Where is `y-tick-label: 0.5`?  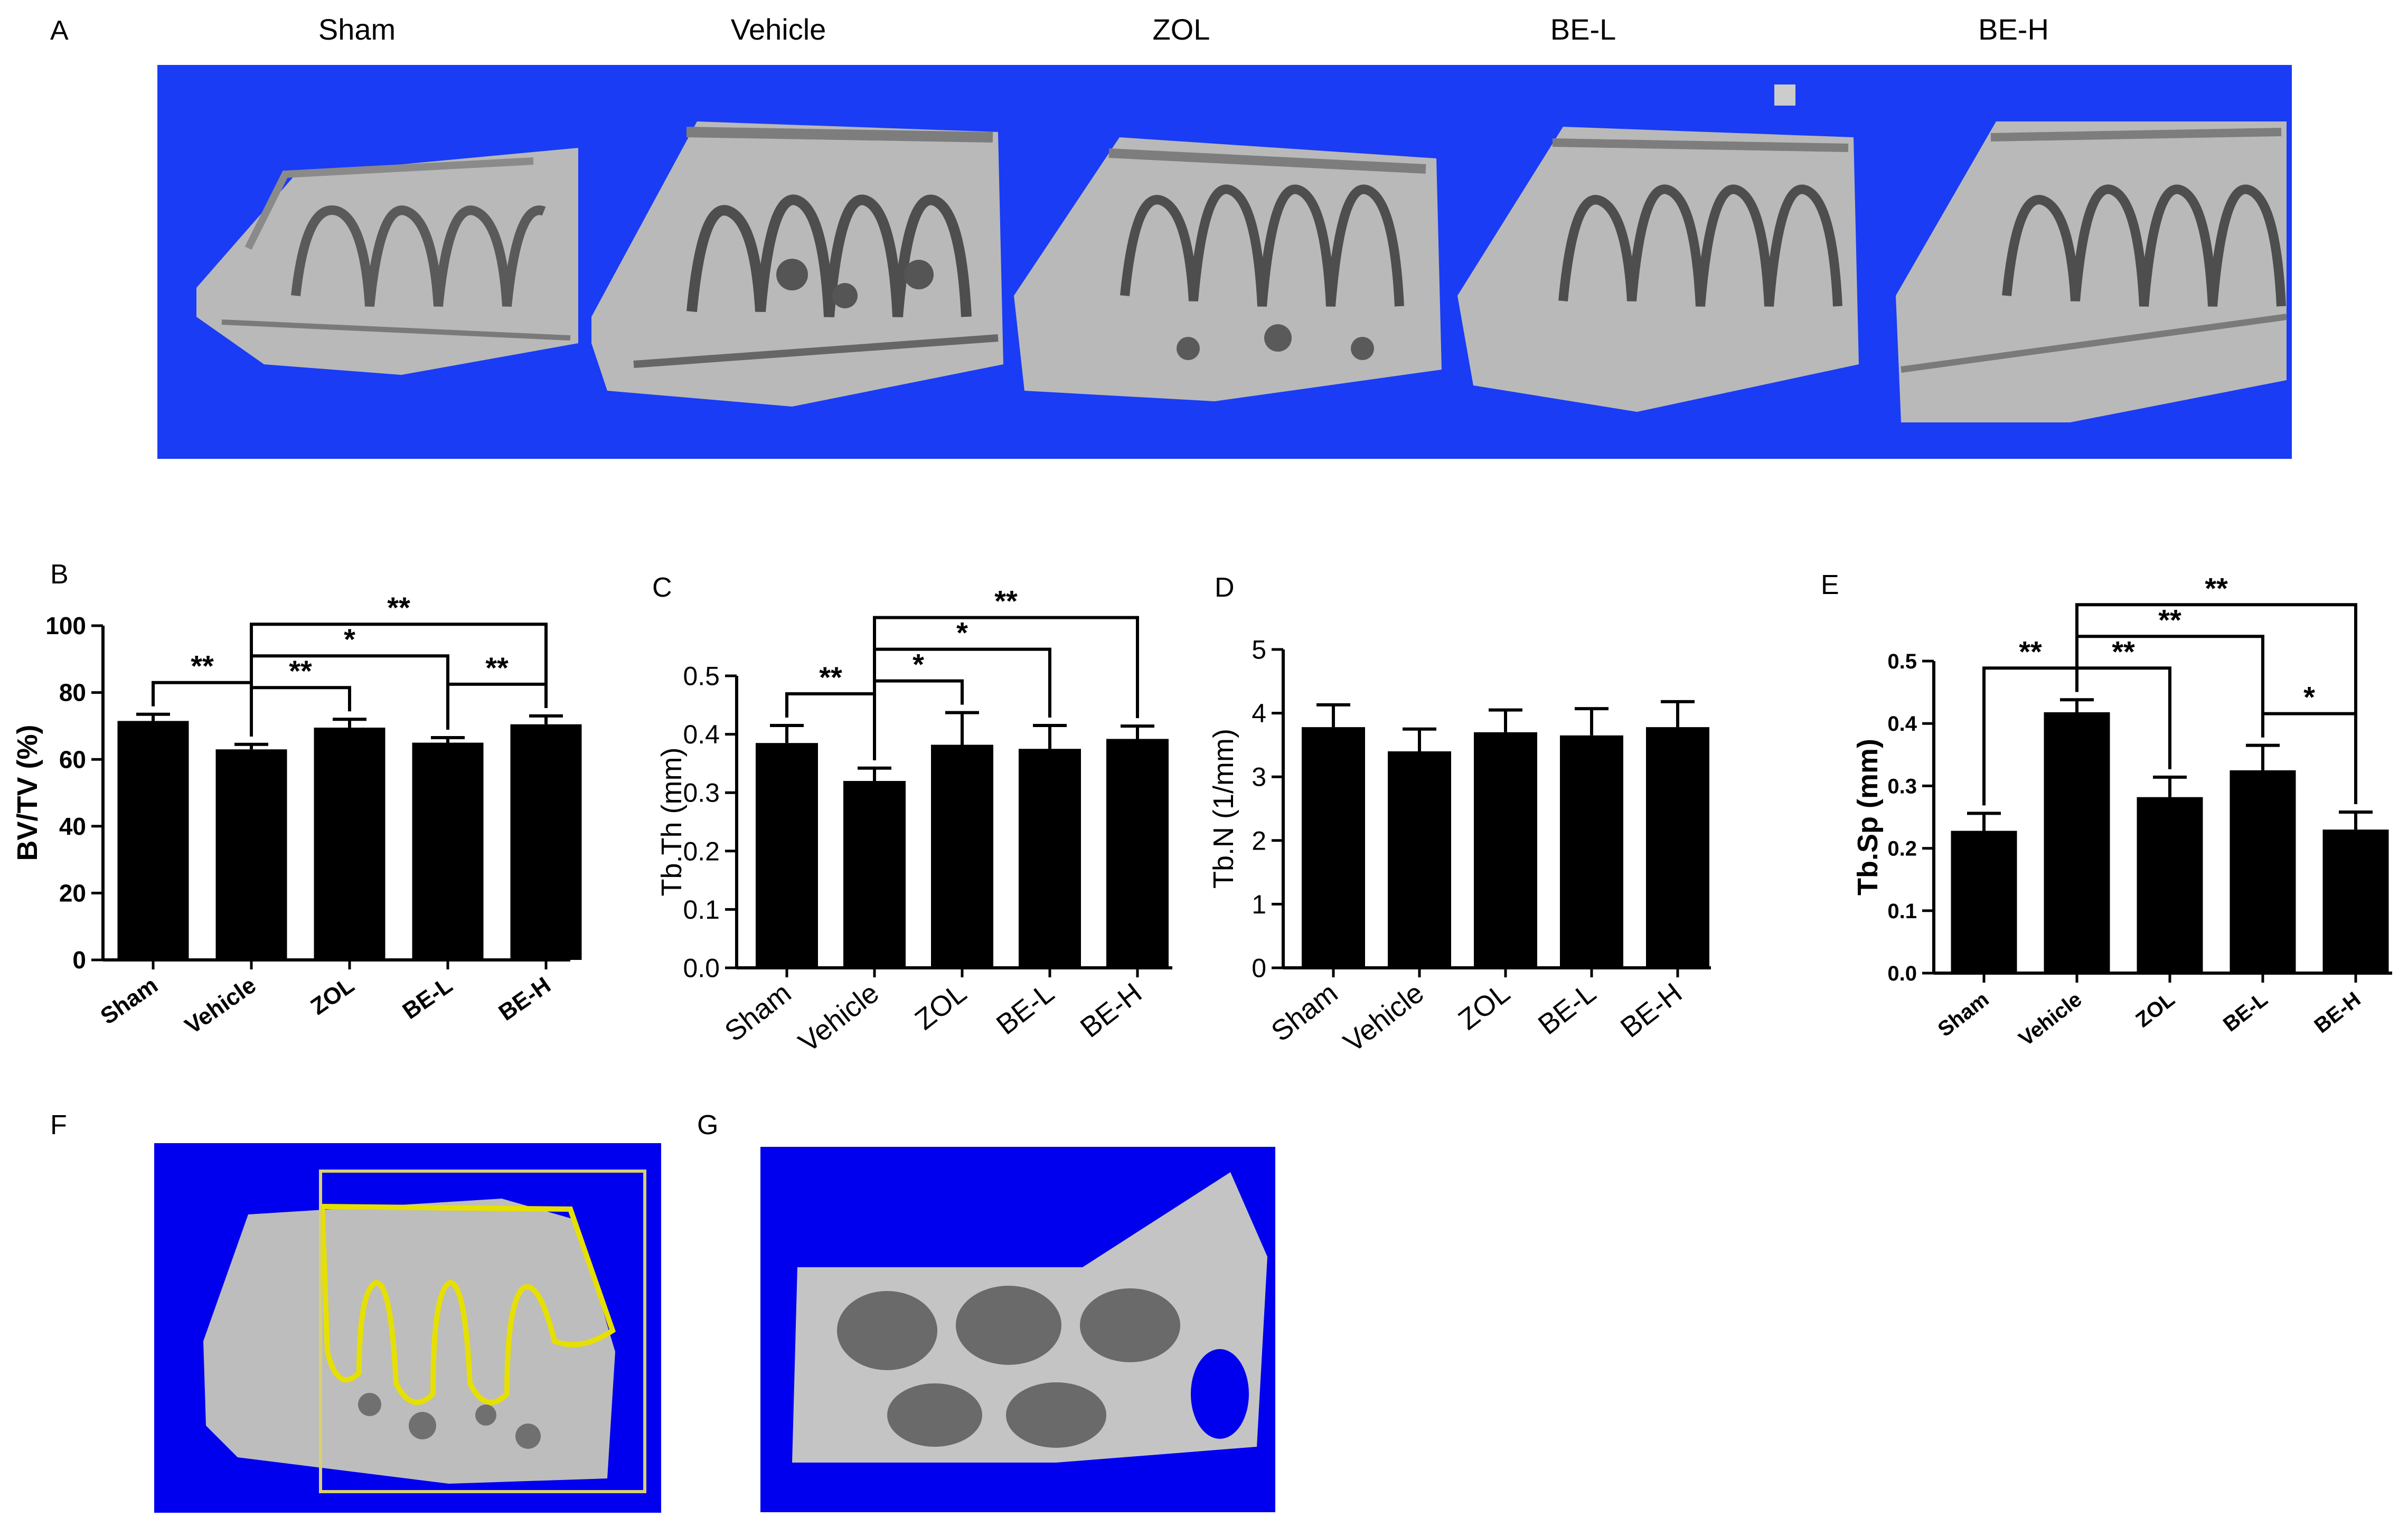 y-tick-label: 0.5 is located at coordinates (1902, 661).